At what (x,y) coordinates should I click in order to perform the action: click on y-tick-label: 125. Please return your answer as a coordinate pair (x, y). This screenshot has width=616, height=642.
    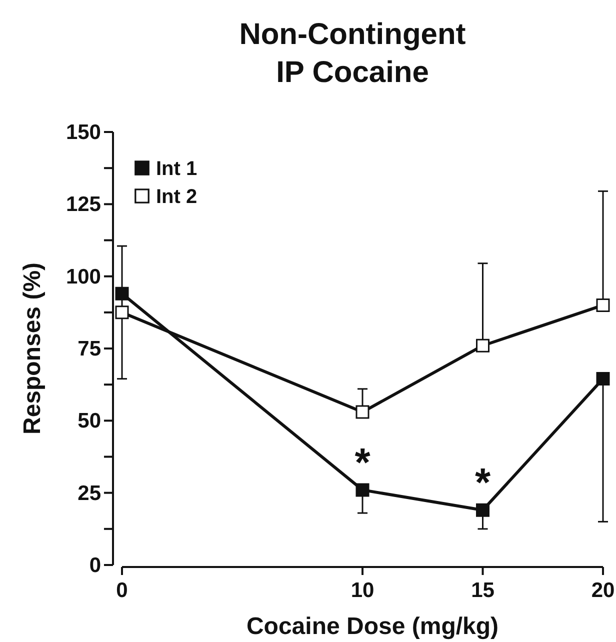
    Looking at the image, I should click on (84, 204).